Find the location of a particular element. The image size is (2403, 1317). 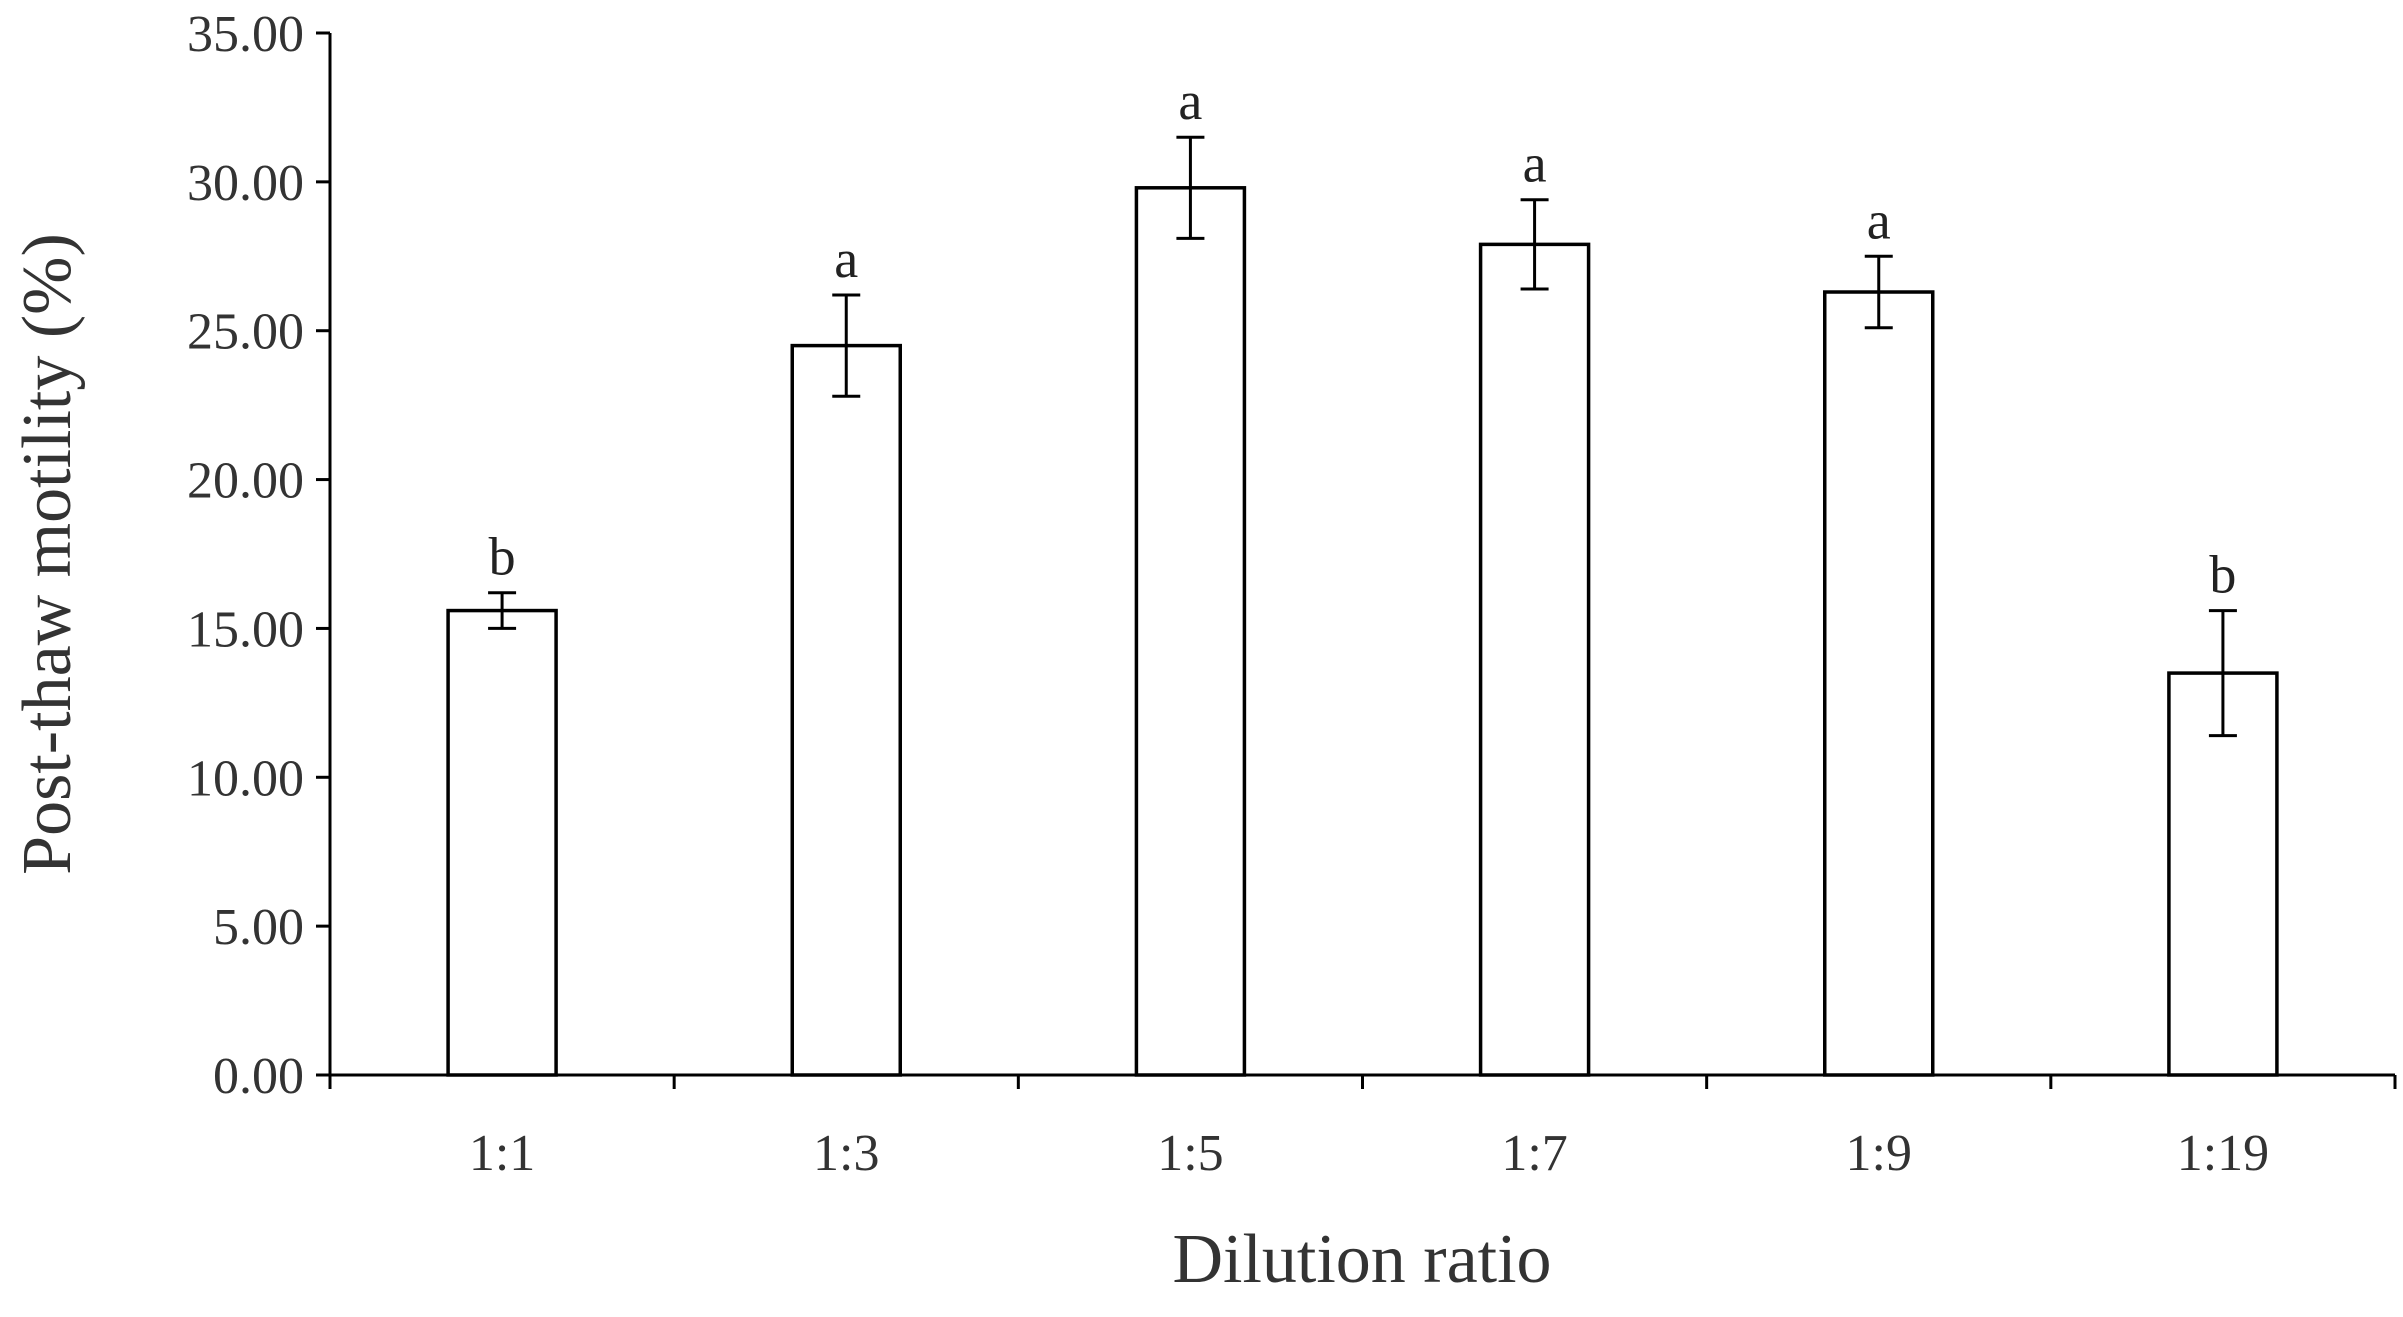

y-tick-label: 20.00 is located at coordinates (245, 481).